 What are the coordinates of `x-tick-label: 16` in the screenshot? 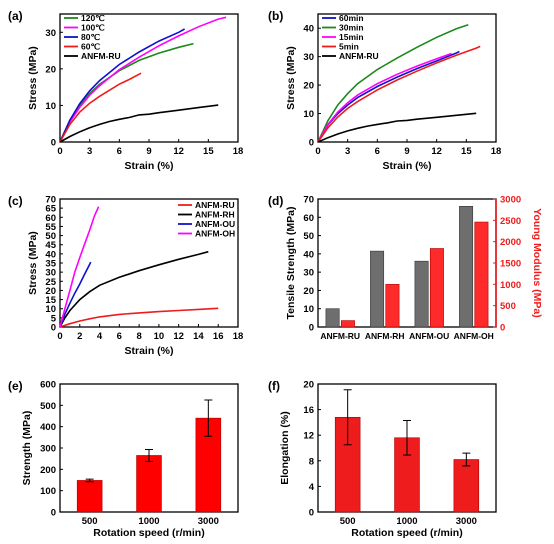 It's located at (218, 336).